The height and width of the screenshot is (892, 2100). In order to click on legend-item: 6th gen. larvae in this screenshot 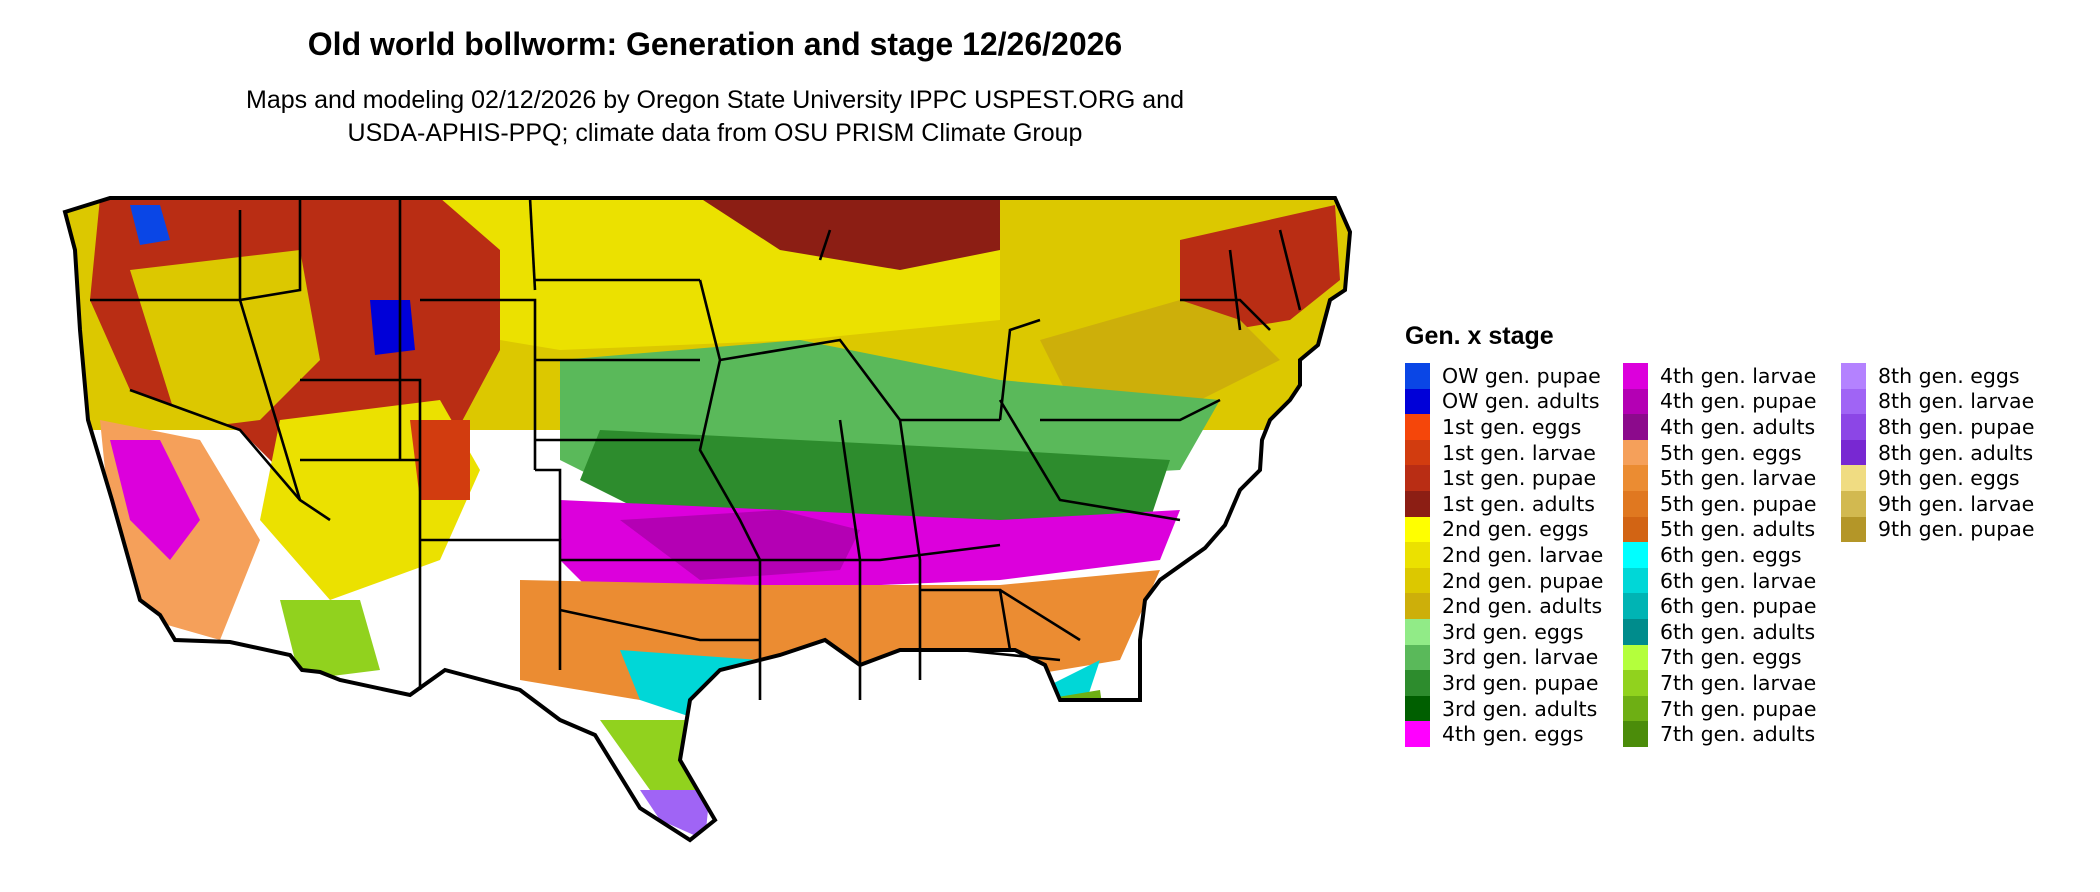, I will do `click(1732, 580)`.